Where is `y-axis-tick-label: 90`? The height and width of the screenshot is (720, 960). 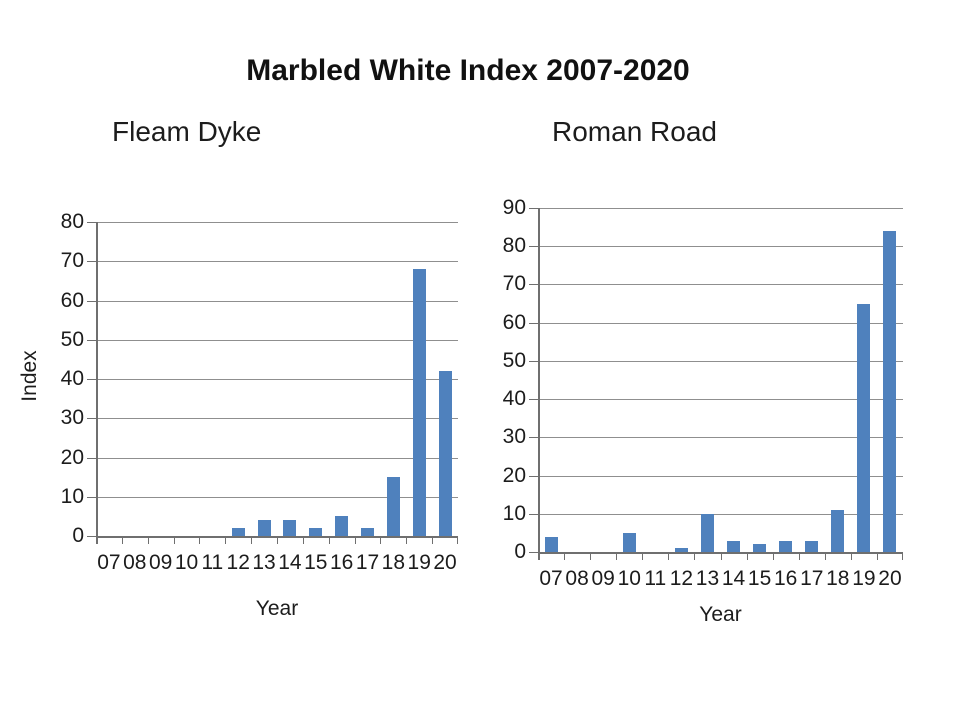 y-axis-tick-label: 90 is located at coordinates (514, 207).